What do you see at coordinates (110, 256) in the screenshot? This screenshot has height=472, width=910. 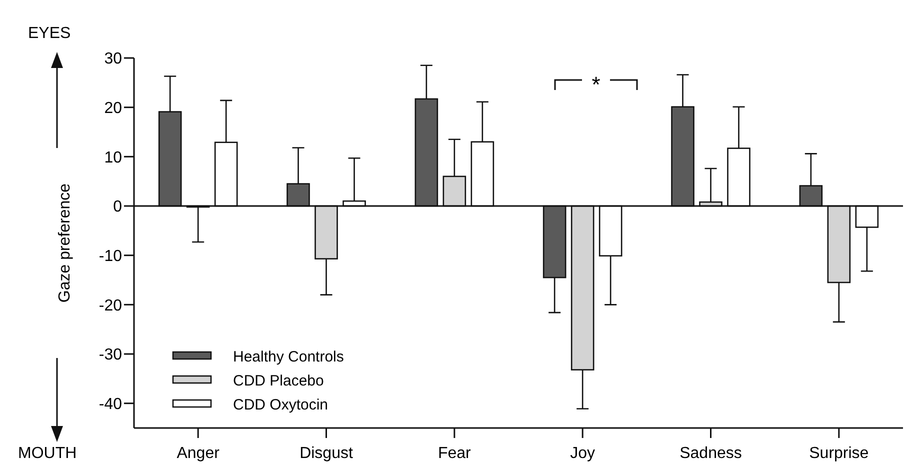 I see `y-tick-label: -10` at bounding box center [110, 256].